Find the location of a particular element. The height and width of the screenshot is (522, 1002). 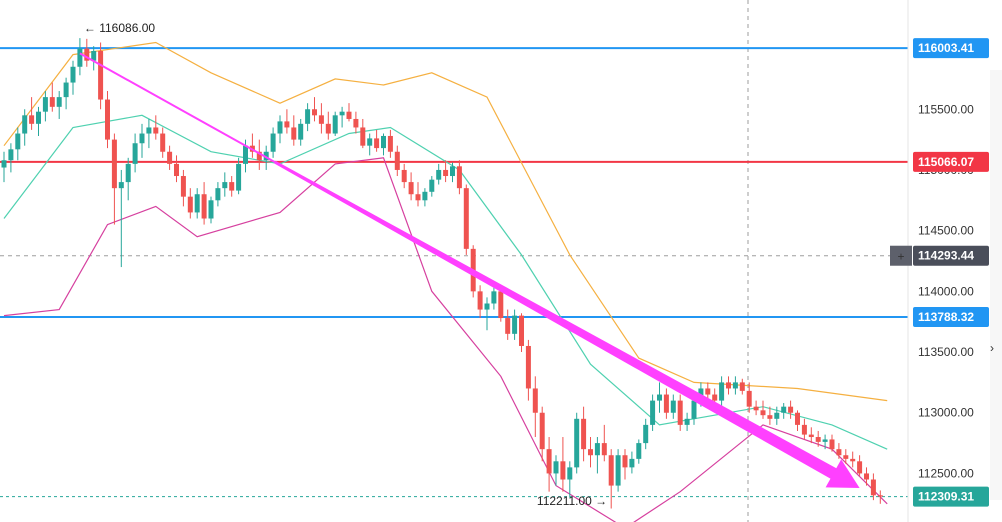

level-price-tag: 113788.32 is located at coordinates (951, 317).